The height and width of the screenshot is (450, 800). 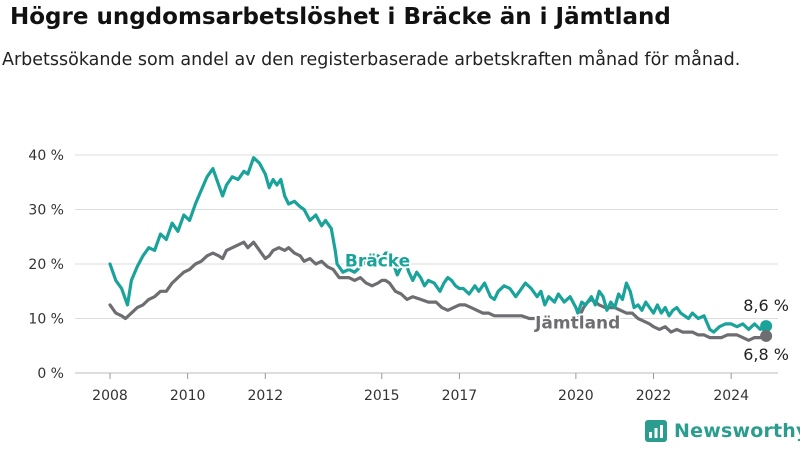 What do you see at coordinates (577, 323) in the screenshot?
I see `series-label-jämtland: Jämtland` at bounding box center [577, 323].